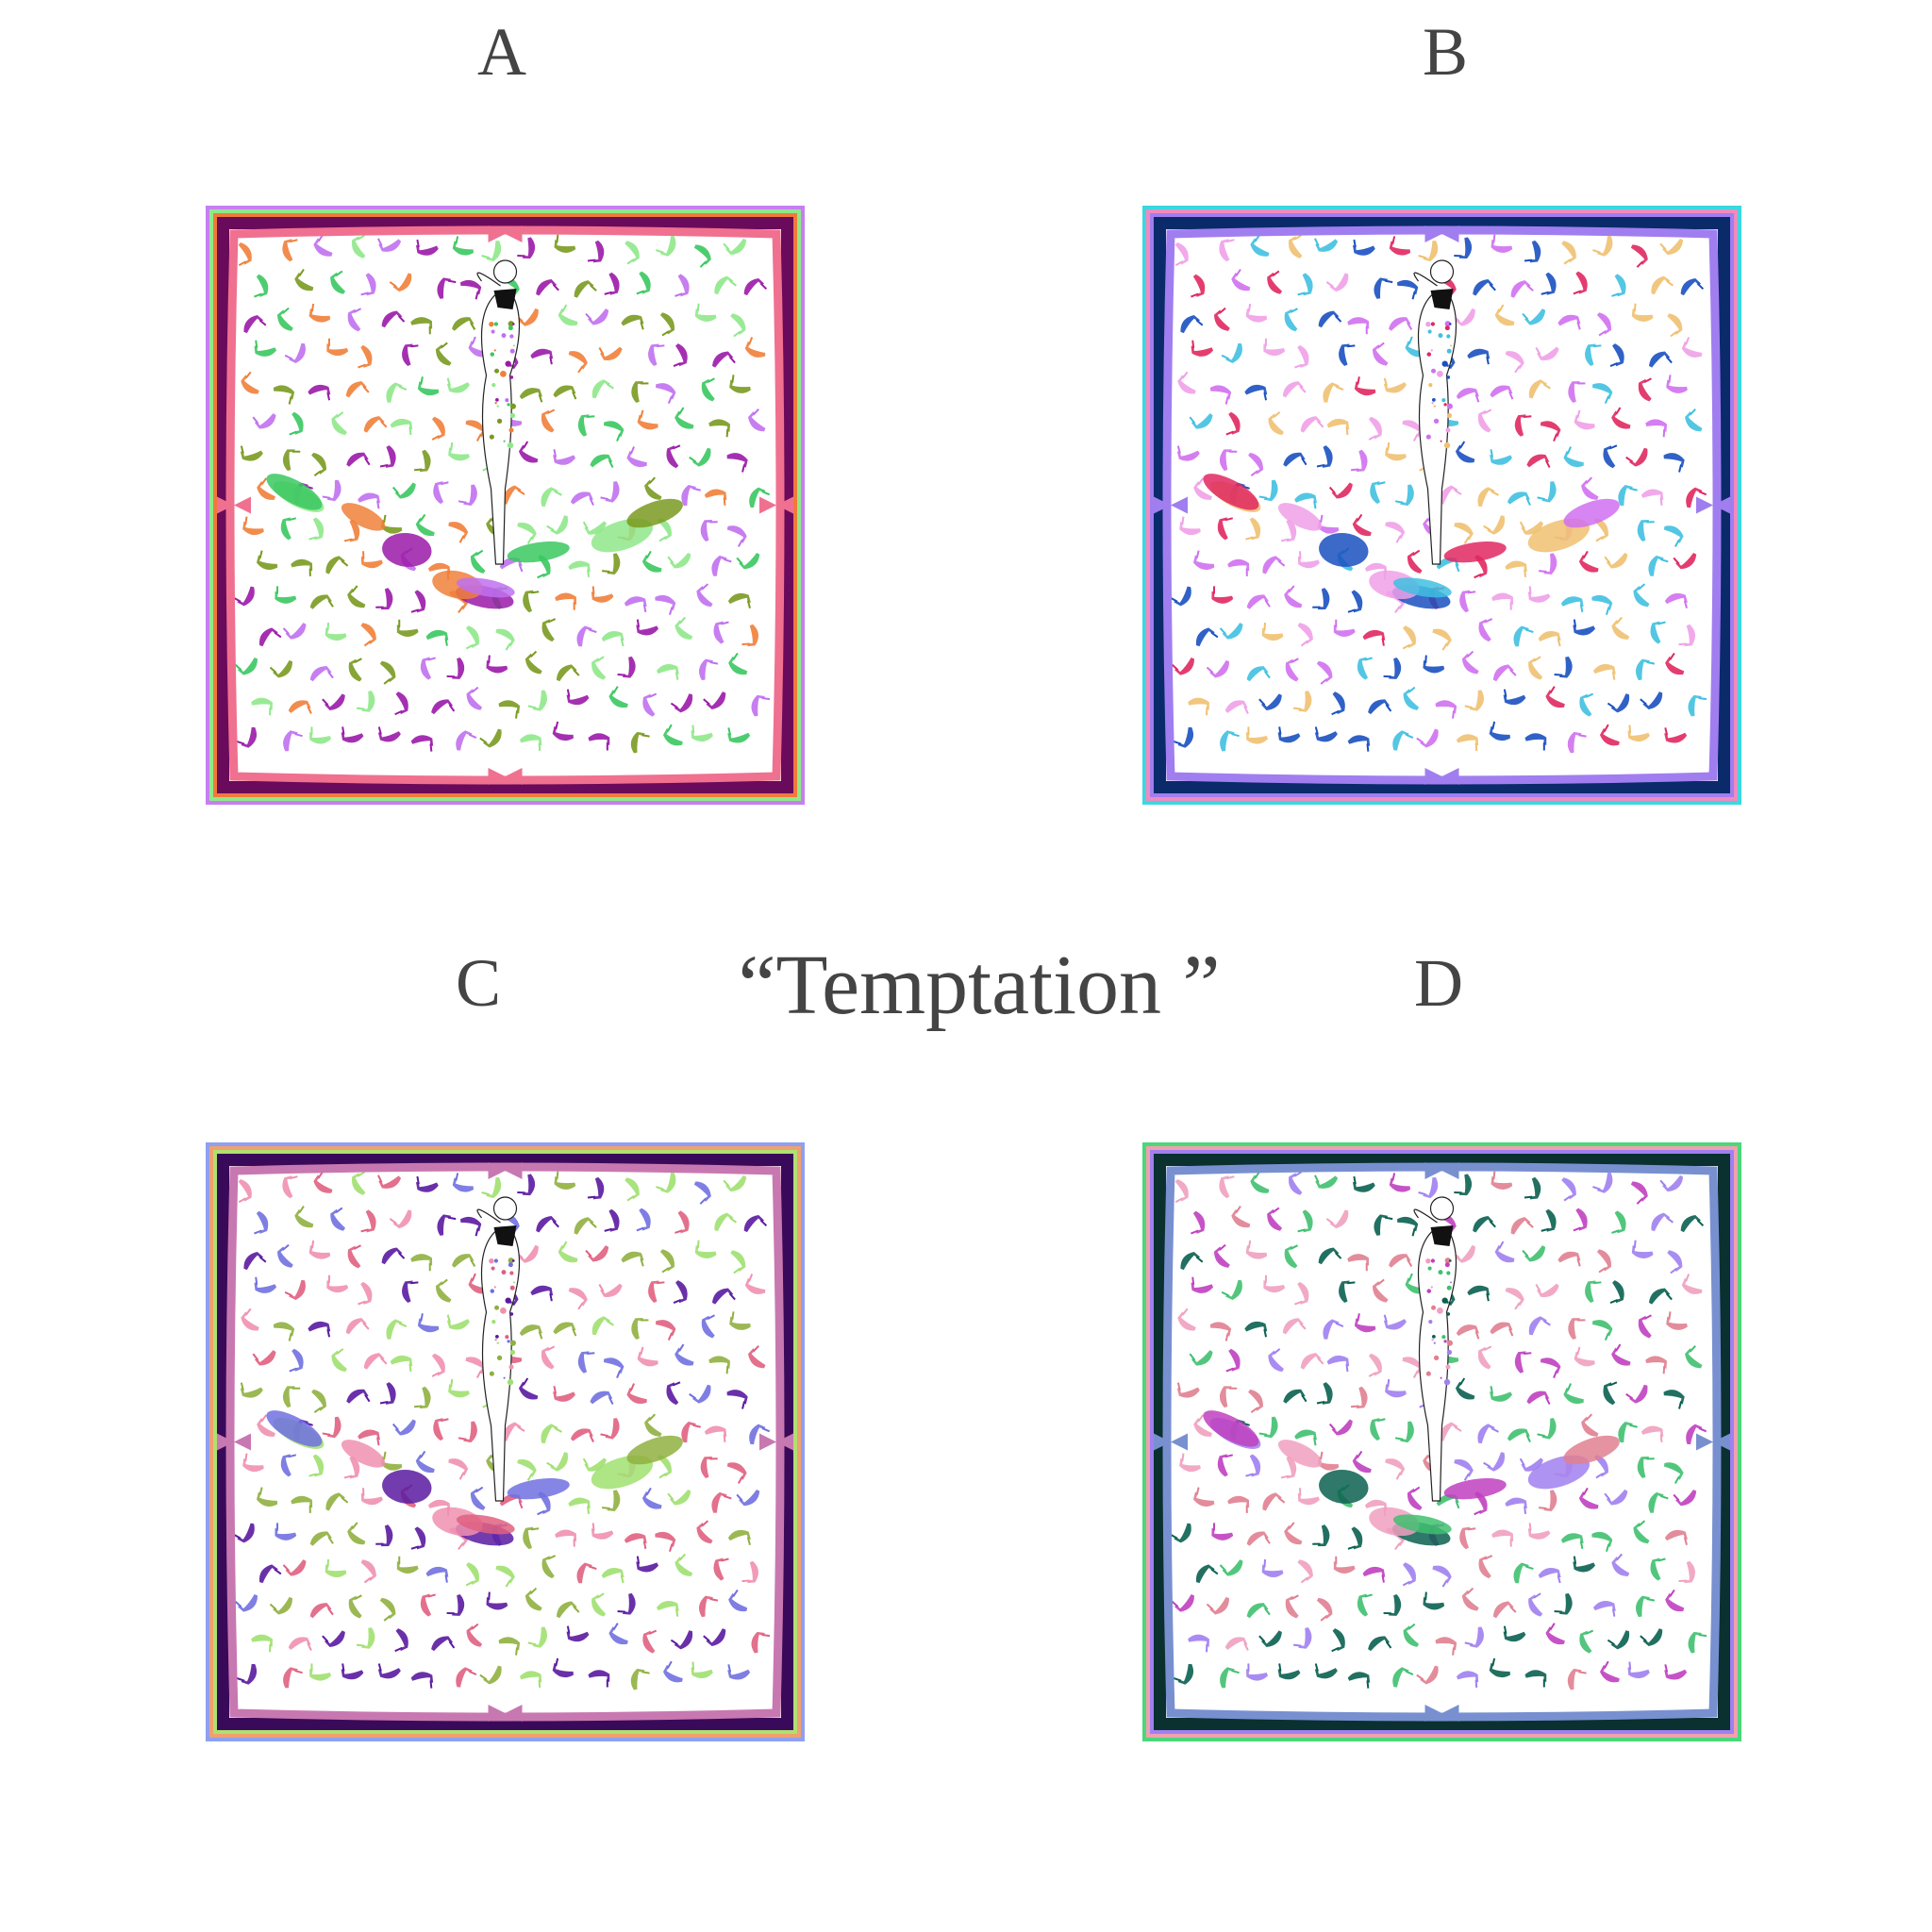  I want to click on variant-label-a: A, so click(501, 52).